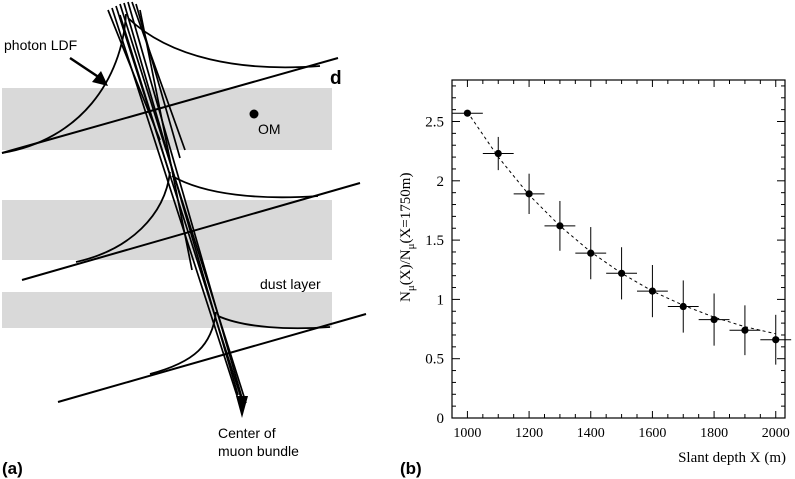 The height and width of the screenshot is (479, 795). What do you see at coordinates (411, 468) in the screenshot?
I see `panel-b-label: (b)` at bounding box center [411, 468].